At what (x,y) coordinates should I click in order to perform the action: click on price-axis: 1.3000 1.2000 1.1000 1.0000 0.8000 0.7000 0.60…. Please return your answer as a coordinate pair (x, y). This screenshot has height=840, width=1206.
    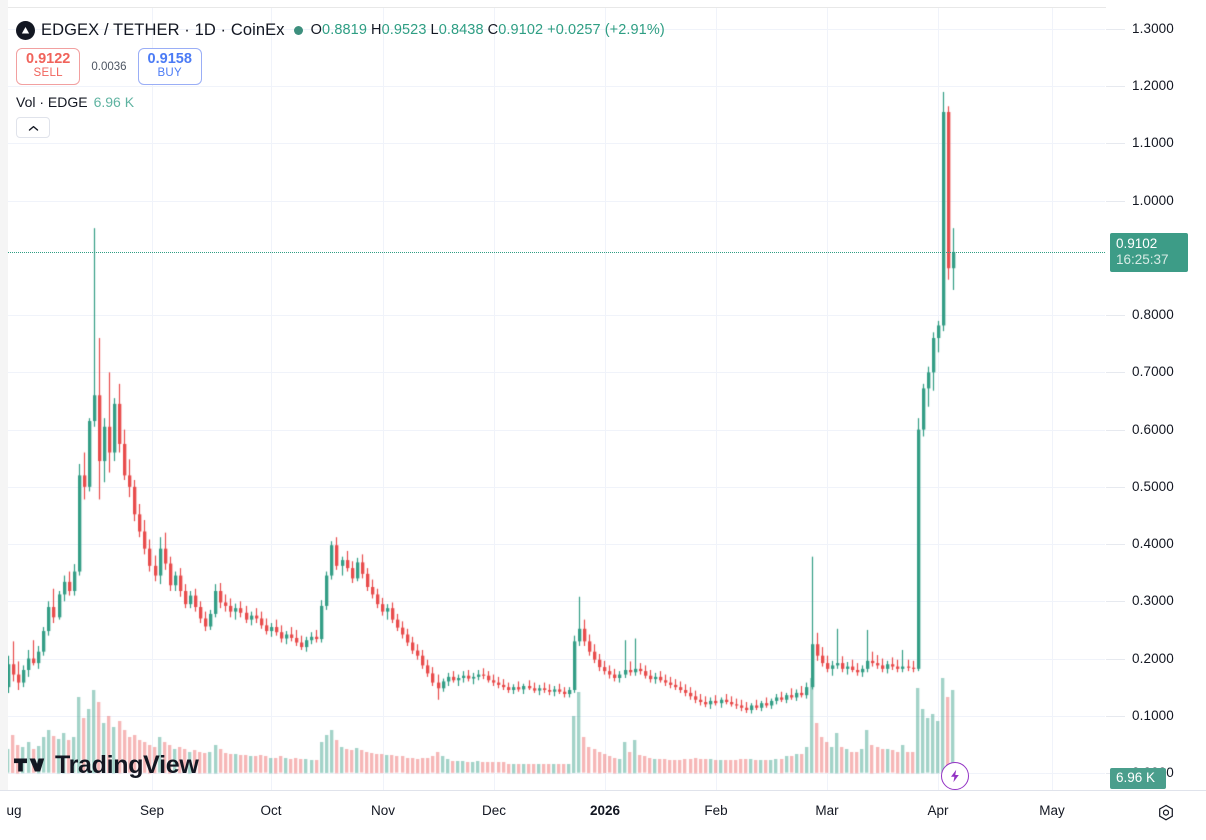
    Looking at the image, I should click on (1156, 395).